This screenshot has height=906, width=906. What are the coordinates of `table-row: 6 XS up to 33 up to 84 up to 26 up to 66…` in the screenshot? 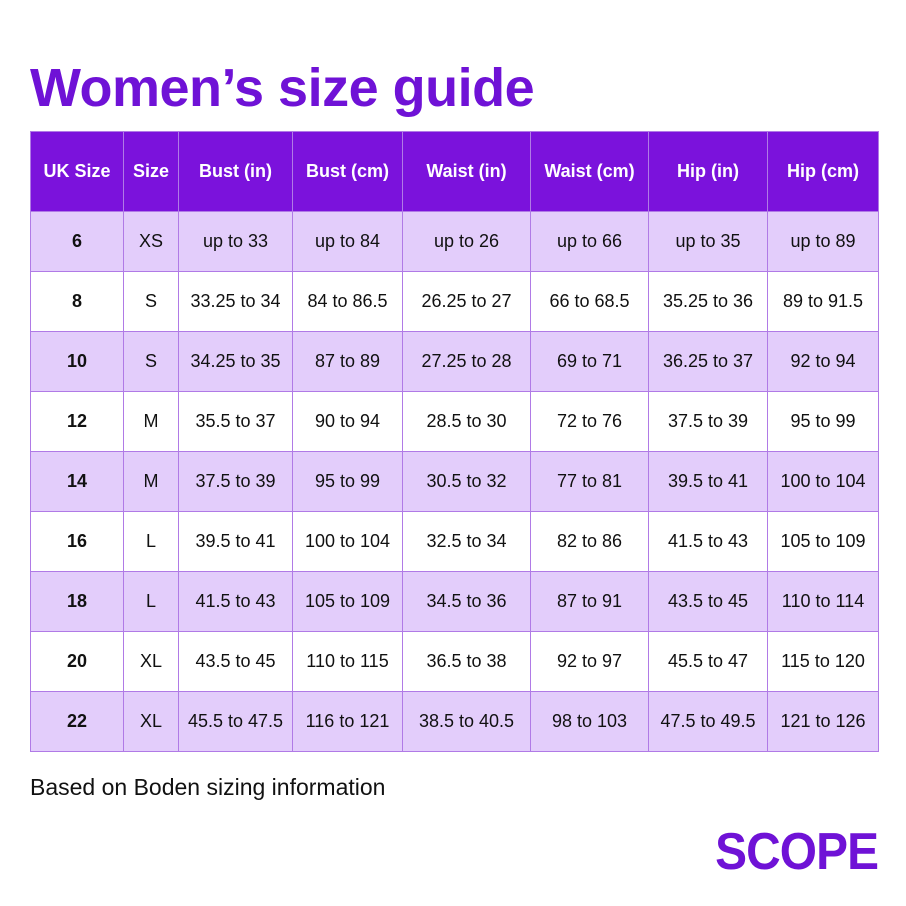 It's located at (454, 241).